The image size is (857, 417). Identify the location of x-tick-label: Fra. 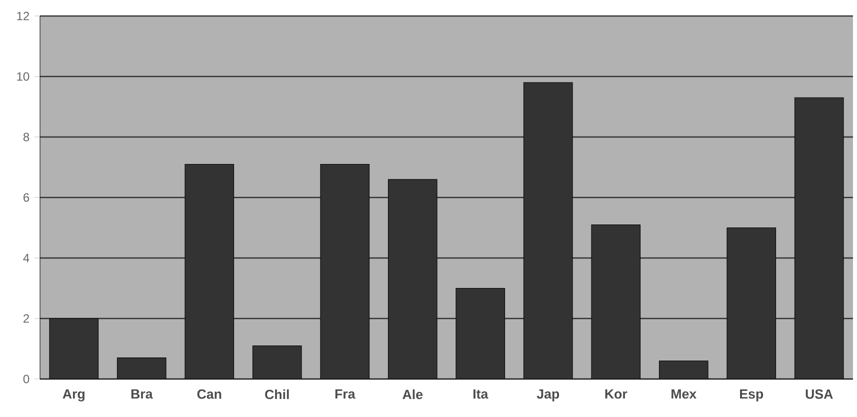
(345, 394).